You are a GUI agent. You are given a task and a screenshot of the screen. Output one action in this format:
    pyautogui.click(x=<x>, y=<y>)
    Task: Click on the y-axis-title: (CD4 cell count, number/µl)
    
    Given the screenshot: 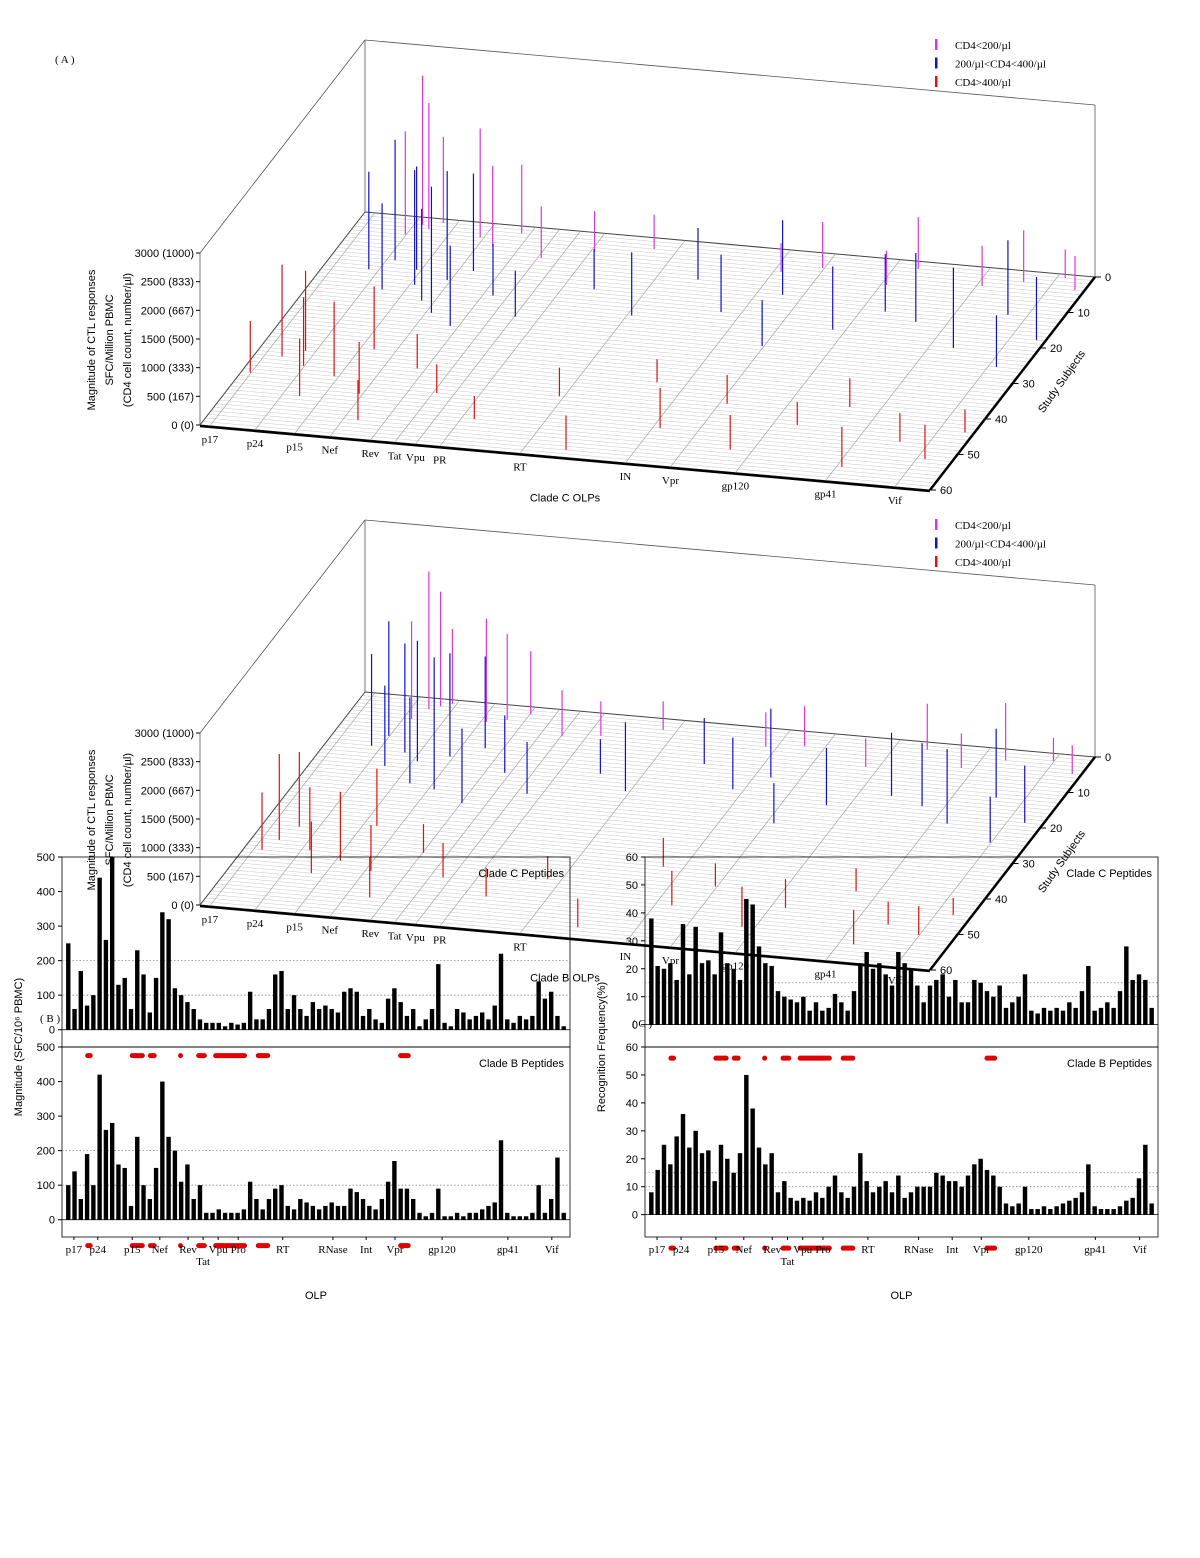 What is the action you would take?
    pyautogui.click(x=128, y=820)
    